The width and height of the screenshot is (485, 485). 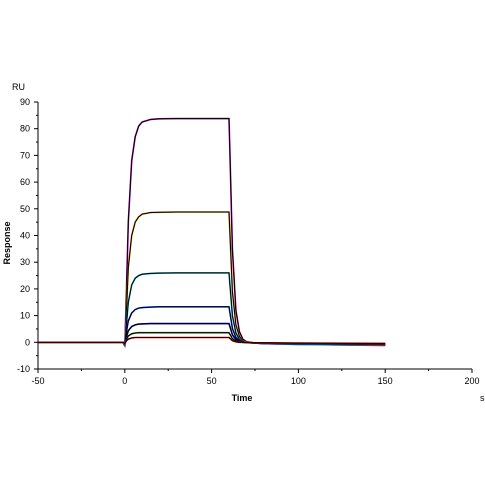 What do you see at coordinates (298, 381) in the screenshot?
I see `x-tick-label: 100` at bounding box center [298, 381].